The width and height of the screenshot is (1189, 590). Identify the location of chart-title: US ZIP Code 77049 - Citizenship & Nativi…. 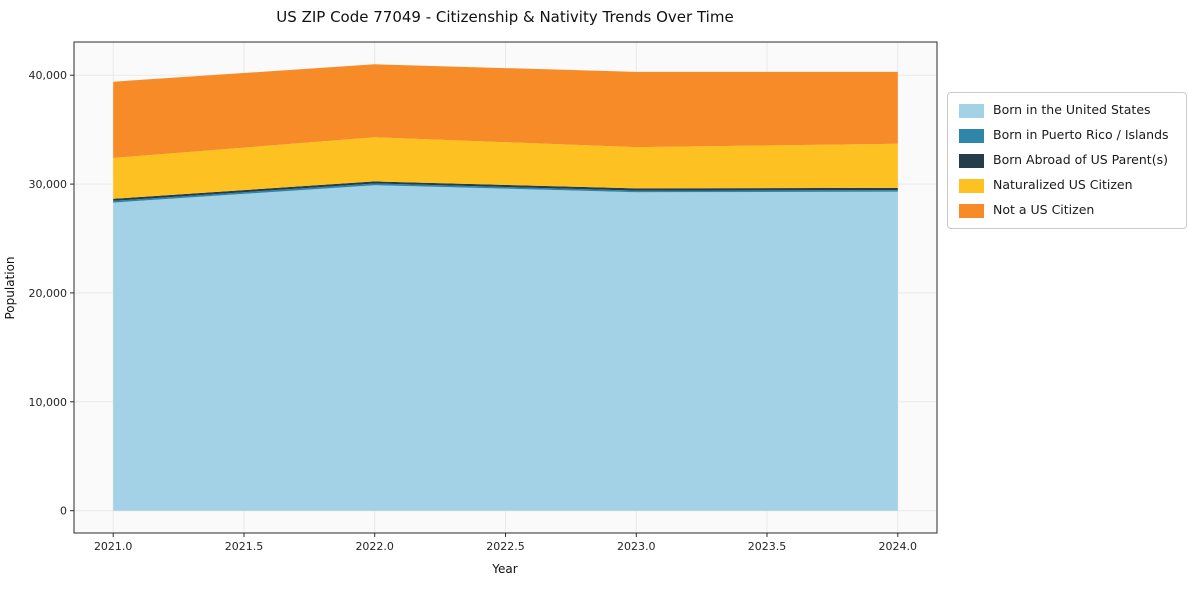
(504, 17).